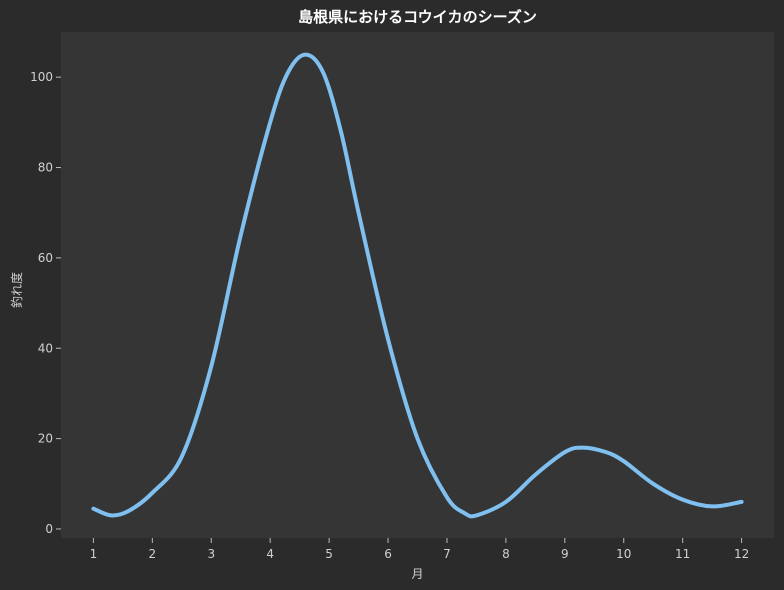 The image size is (784, 590). I want to click on x-tick-label: 3, so click(211, 554).